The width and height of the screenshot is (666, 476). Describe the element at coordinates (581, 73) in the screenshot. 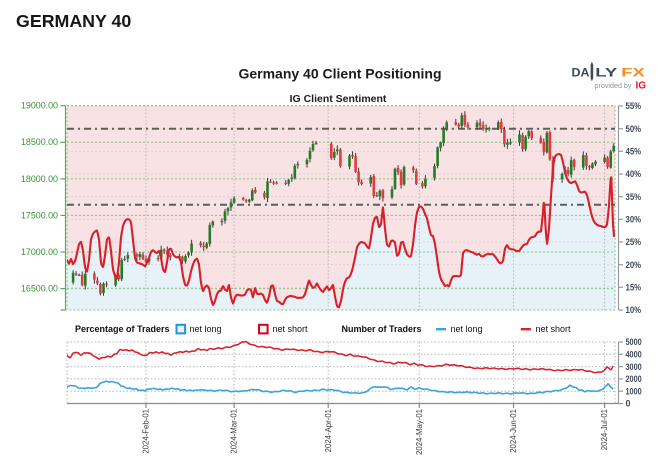

I see `svg-text: DA` at that location.